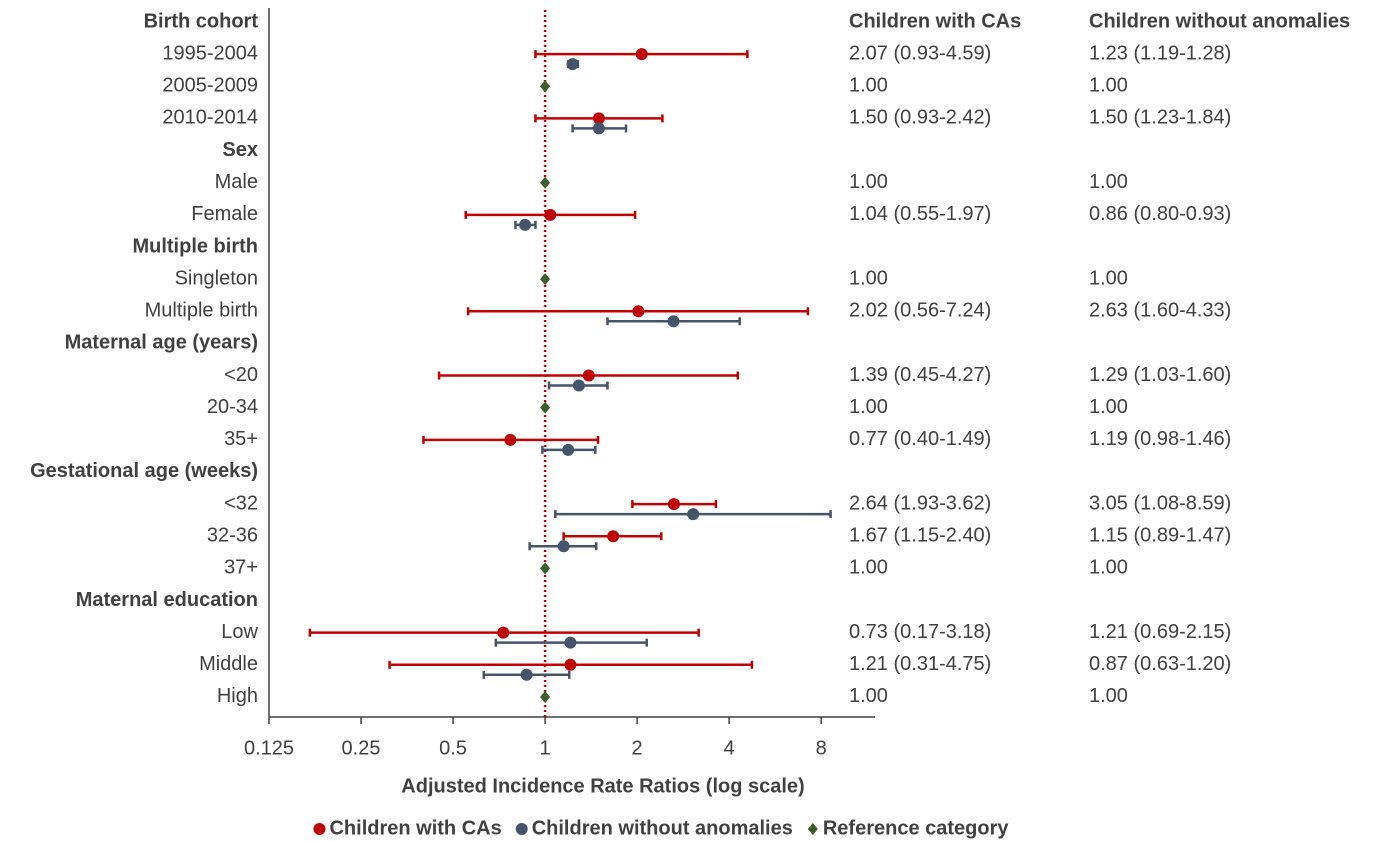  What do you see at coordinates (453, 748) in the screenshot?
I see `x-tick-label: 0.5` at bounding box center [453, 748].